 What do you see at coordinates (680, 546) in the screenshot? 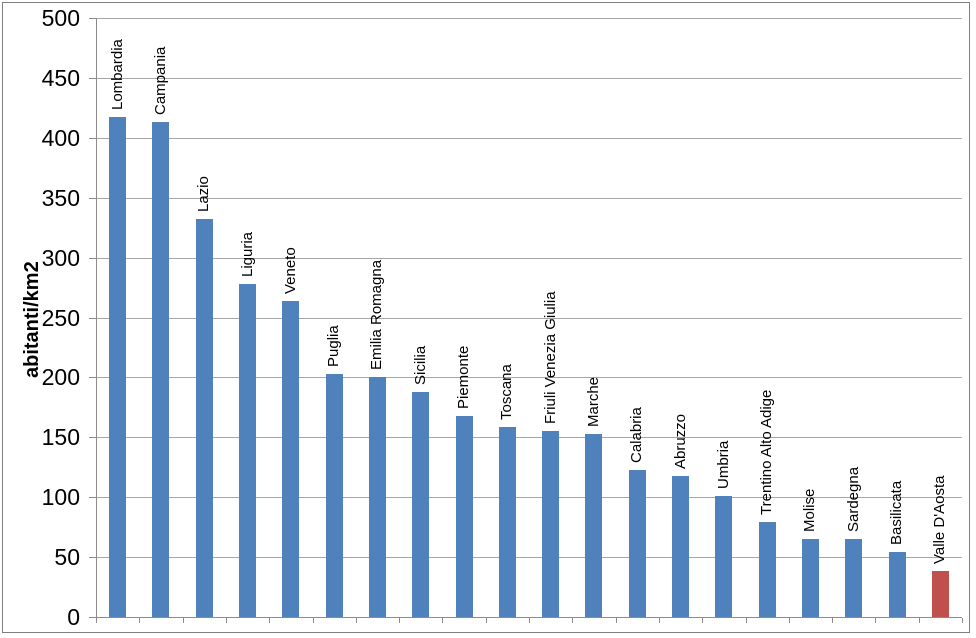
I see `bar-abruzzo` at bounding box center [680, 546].